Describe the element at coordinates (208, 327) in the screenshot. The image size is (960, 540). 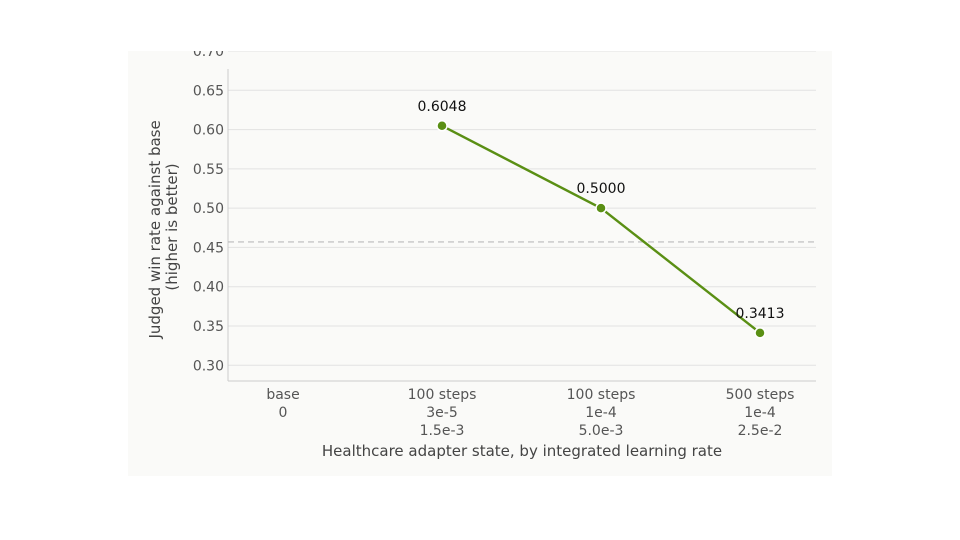
I see `y-tick-label: 0.35` at that location.